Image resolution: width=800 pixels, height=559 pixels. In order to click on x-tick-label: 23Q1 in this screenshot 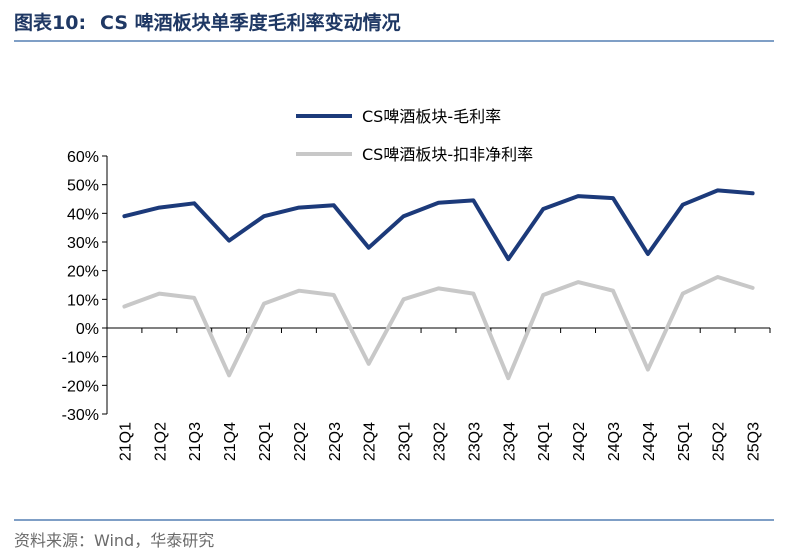, I will do `click(405, 441)`.